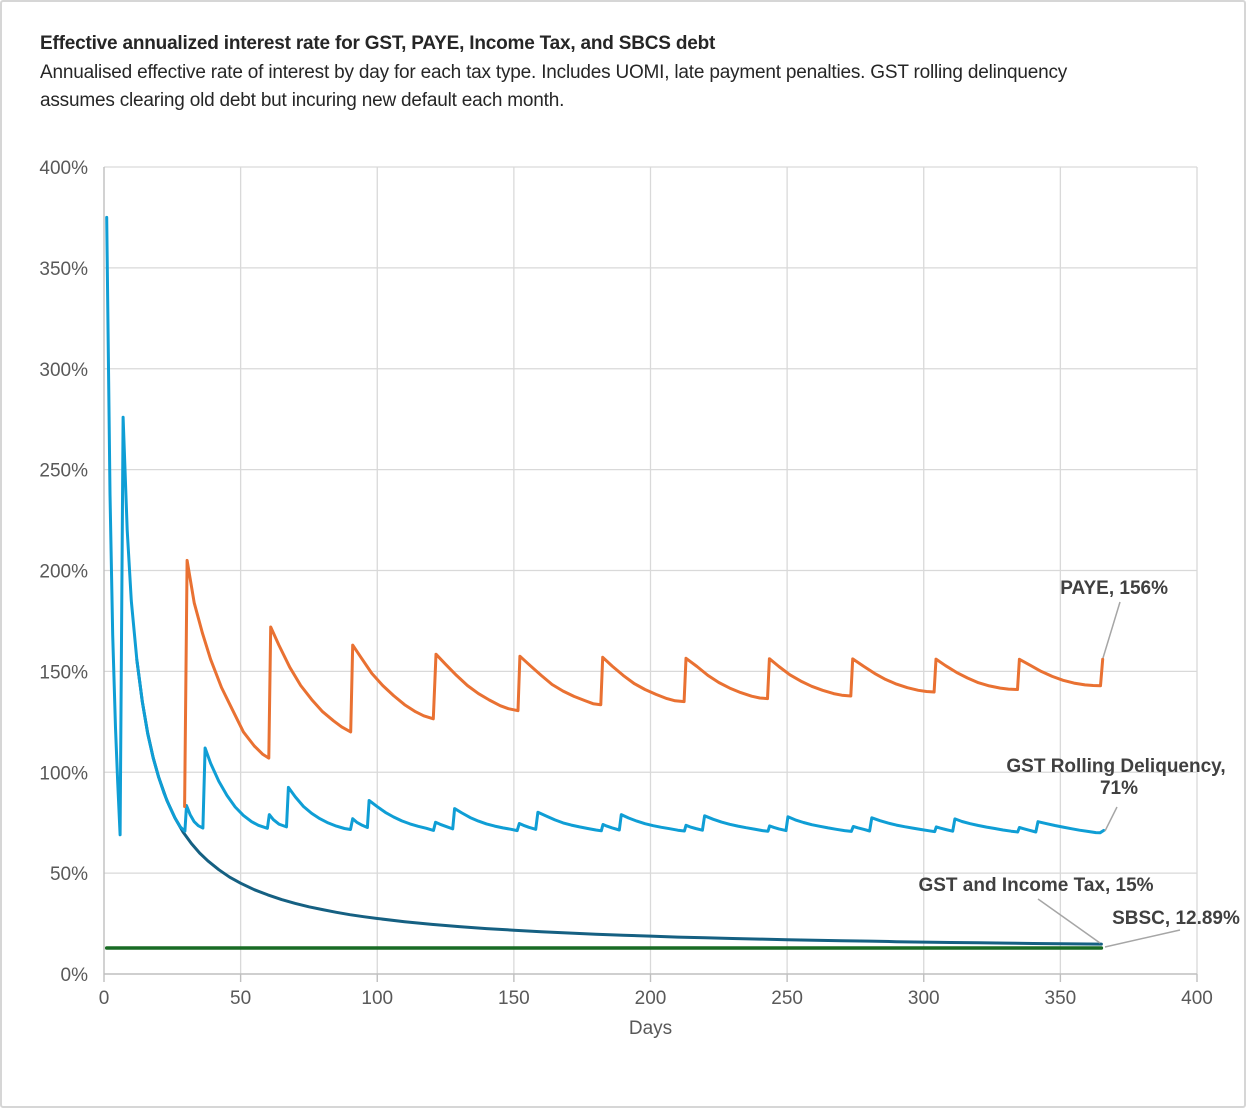 The image size is (1246, 1108). What do you see at coordinates (1119, 788) in the screenshot?
I see `data-label-gst-rolling-deliquency: 71%` at bounding box center [1119, 788].